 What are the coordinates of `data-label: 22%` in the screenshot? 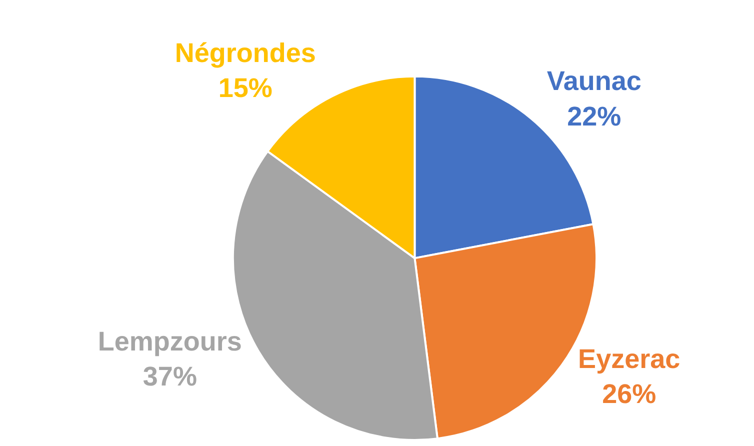 It's located at (594, 116).